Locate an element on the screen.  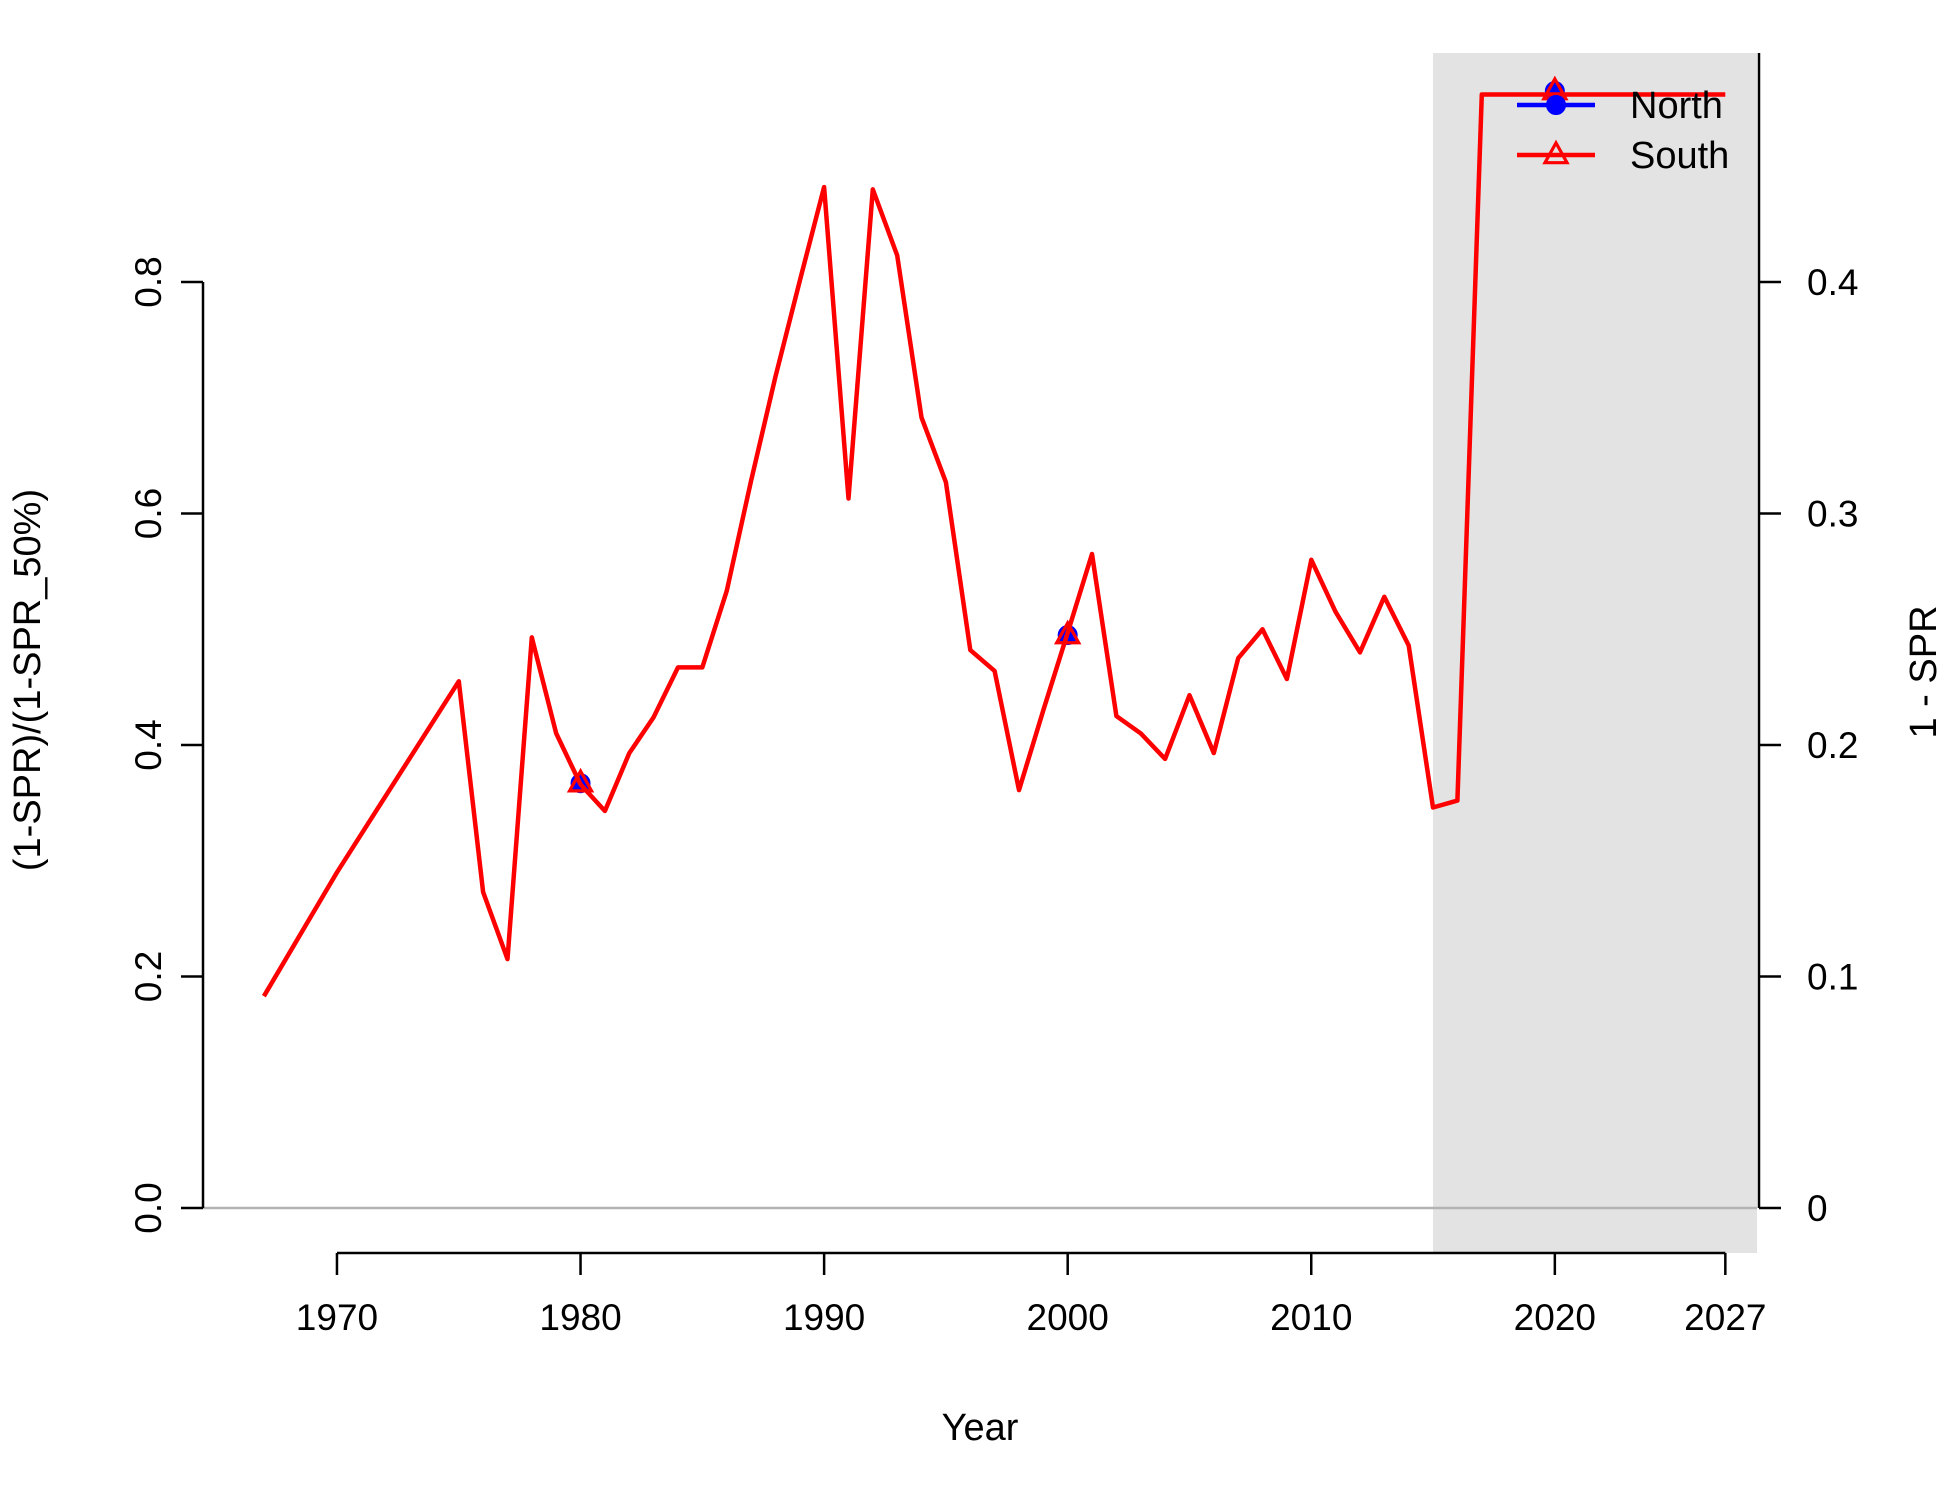
right-tick-label-3: 0.3 is located at coordinates (1832, 514).